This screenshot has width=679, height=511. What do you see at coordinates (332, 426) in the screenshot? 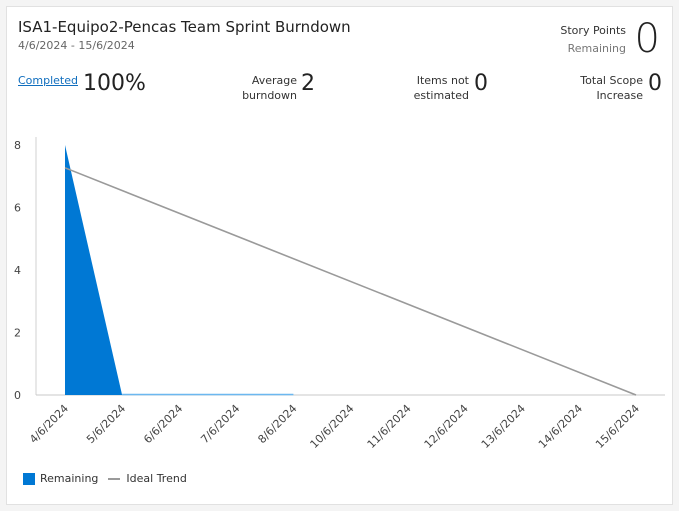
I see `x-tick-label: 10/6/2024` at bounding box center [332, 426].